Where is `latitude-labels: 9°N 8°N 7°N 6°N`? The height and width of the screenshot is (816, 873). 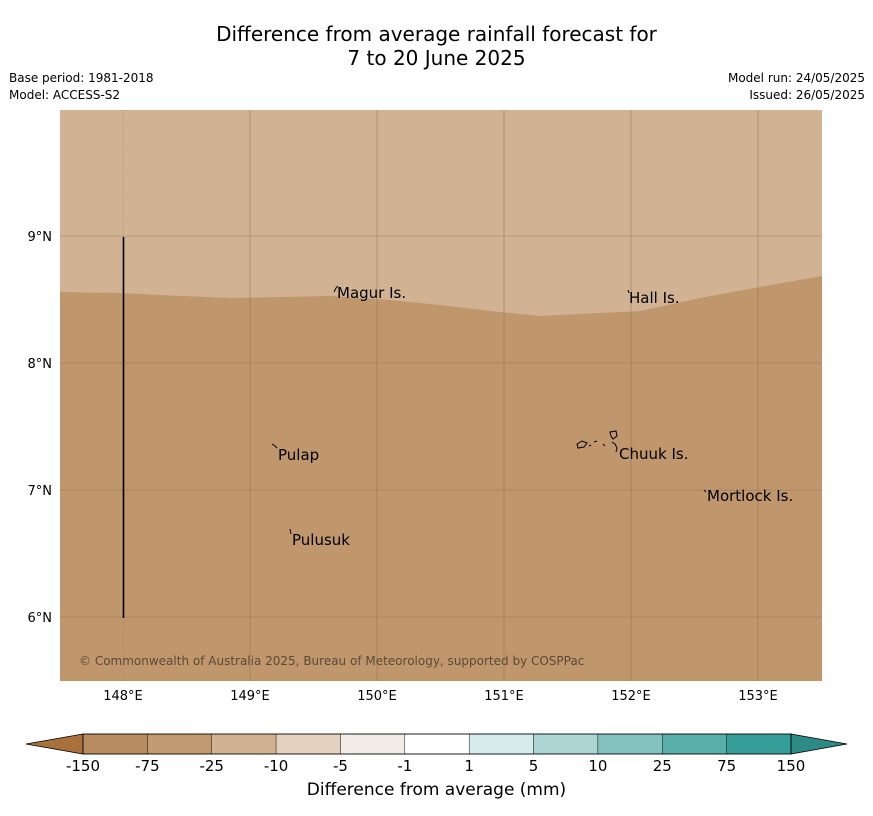 latitude-labels: 9°N 8°N 7°N 6°N is located at coordinates (40, 428).